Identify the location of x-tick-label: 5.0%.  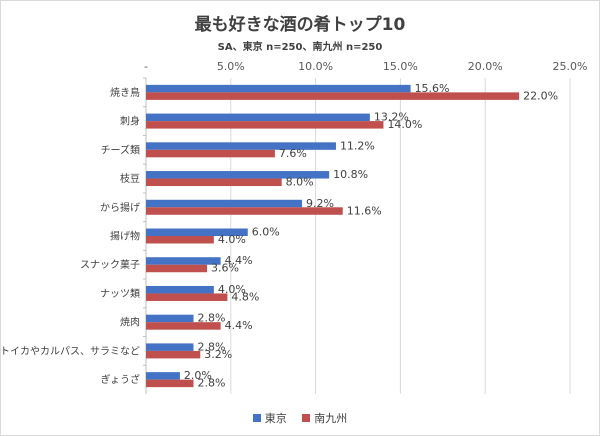
(231, 66).